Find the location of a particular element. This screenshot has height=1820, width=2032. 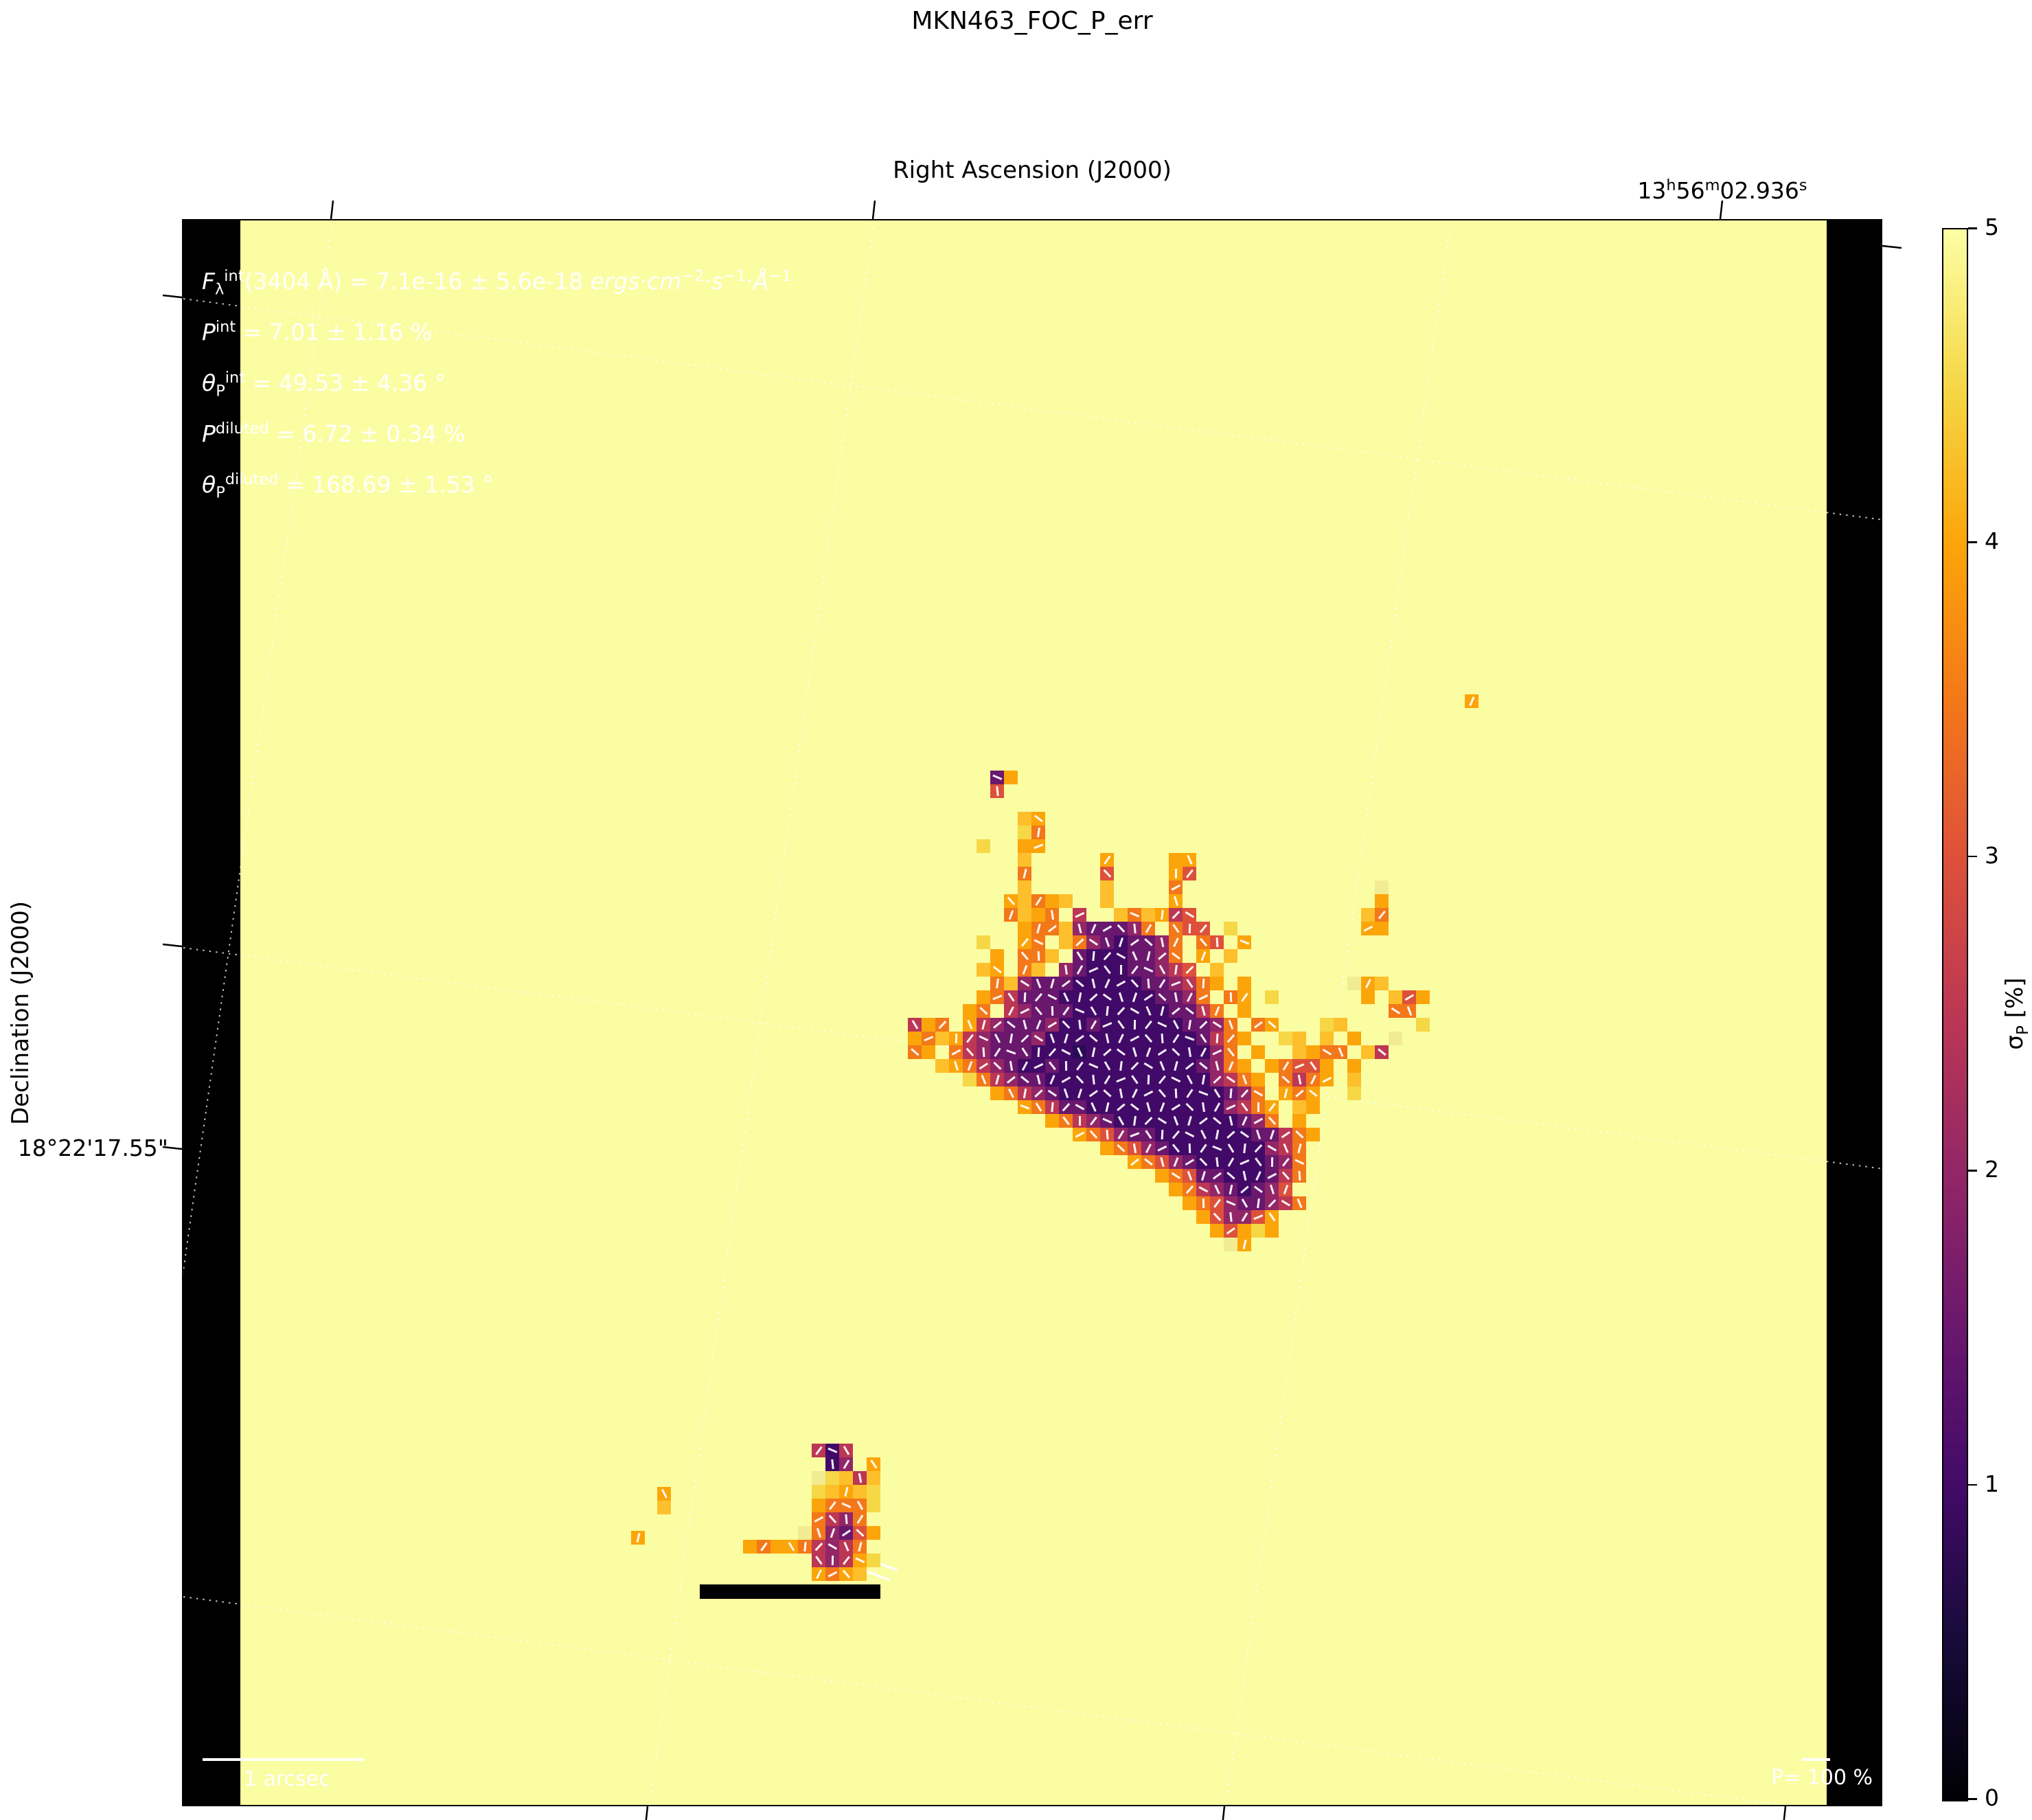

colorbar-label: σP [%] is located at coordinates (2016, 1013).